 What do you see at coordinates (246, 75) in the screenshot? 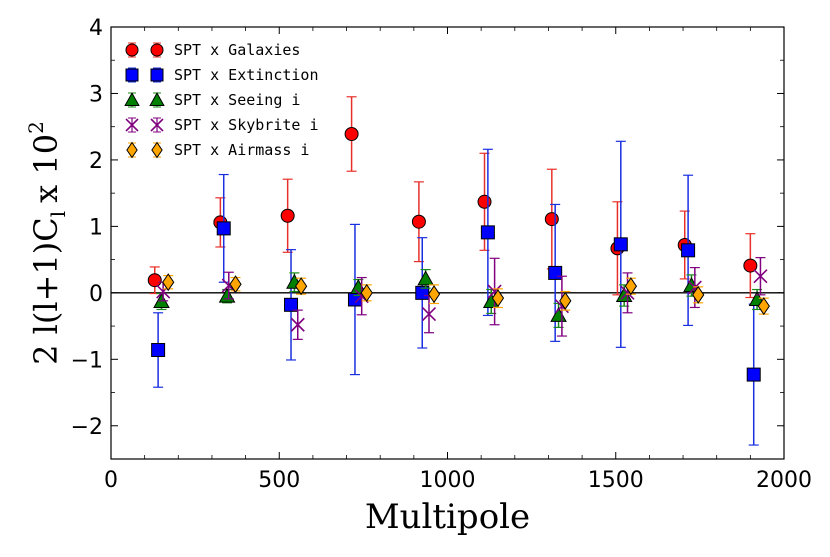
I see `legend-label: SPT x Extinction` at bounding box center [246, 75].